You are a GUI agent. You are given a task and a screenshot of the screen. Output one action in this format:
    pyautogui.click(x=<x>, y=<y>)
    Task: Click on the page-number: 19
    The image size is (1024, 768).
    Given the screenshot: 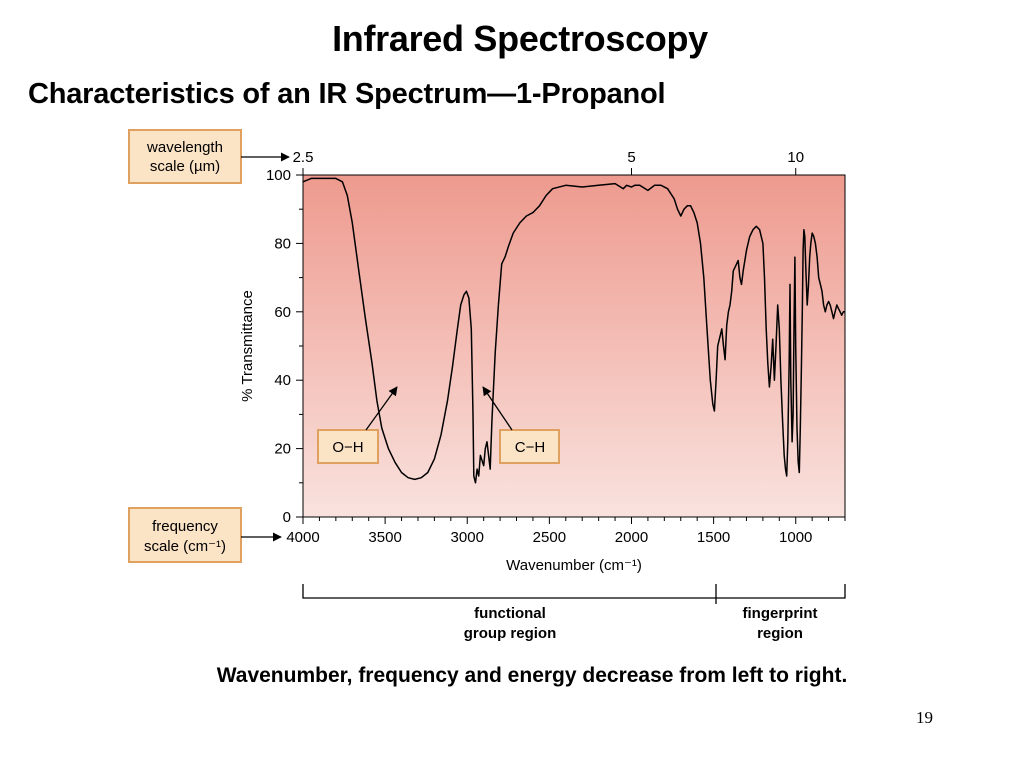 What is the action you would take?
    pyautogui.click(x=924, y=717)
    